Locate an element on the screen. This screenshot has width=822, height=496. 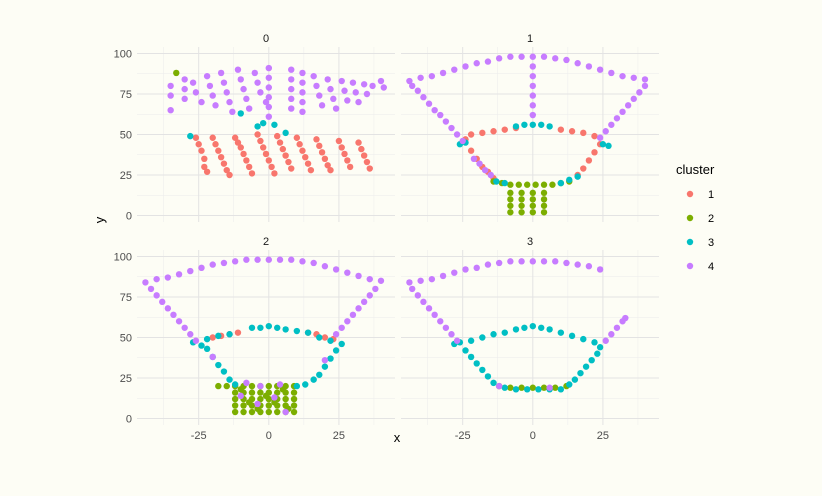
y-tick-label: 75 is located at coordinates (126, 95).